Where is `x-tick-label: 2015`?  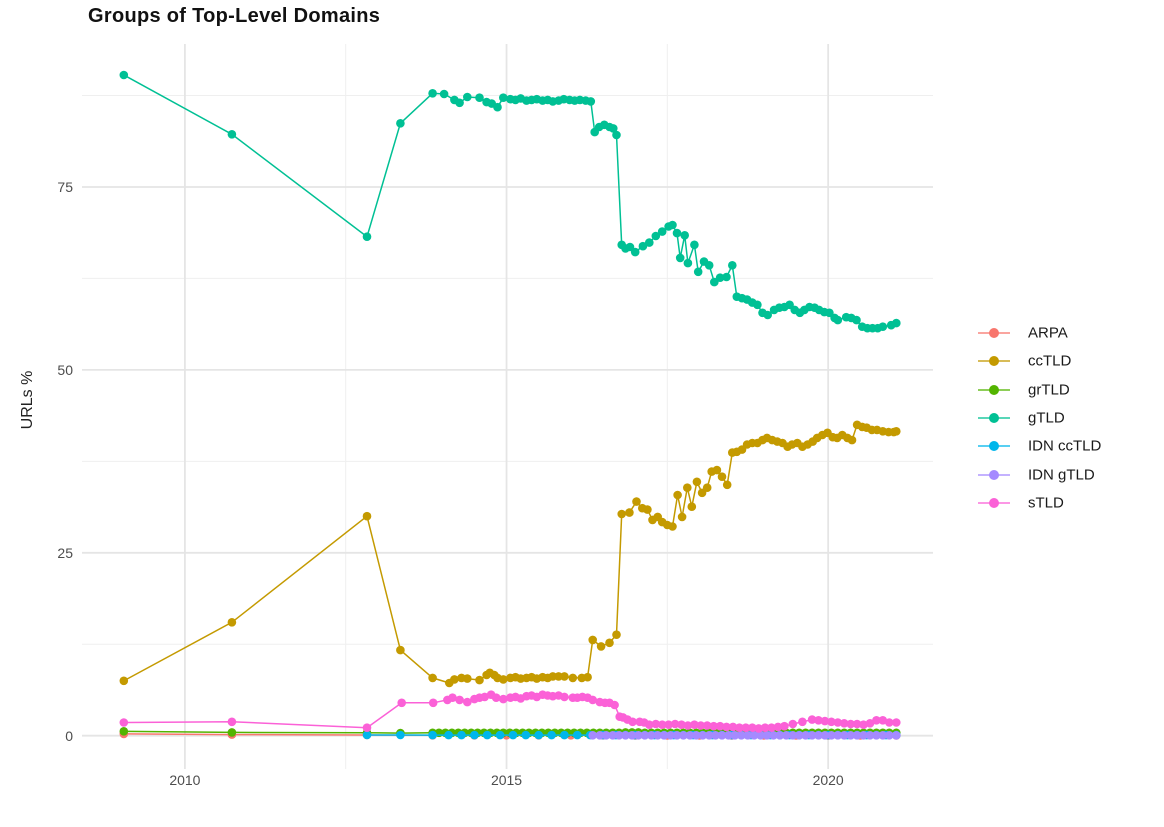
x-tick-label: 2015 is located at coordinates (506, 780).